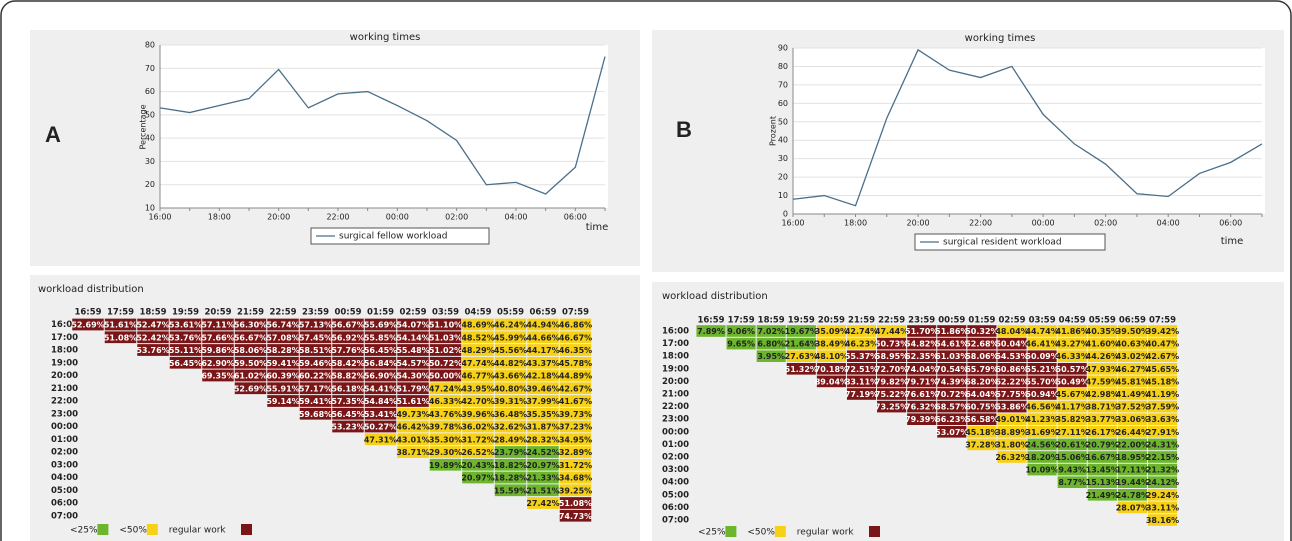 This screenshot has height=541, width=1292. Describe the element at coordinates (891, 344) in the screenshot. I see `cell-value: 50.73%` at that location.